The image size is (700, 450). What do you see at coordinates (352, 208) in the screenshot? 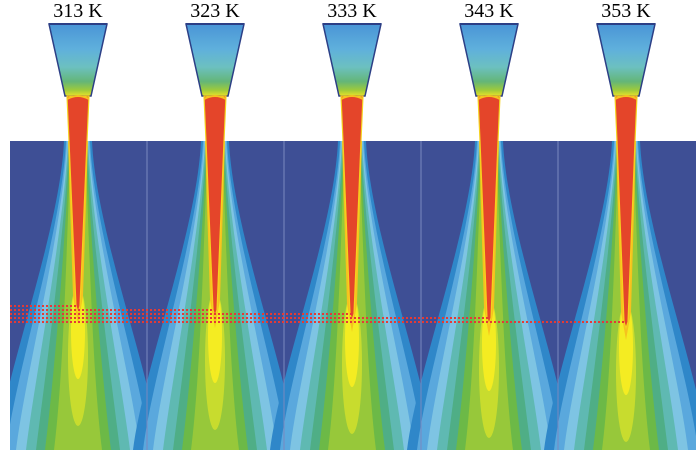
I see `liquid-core-333-k` at bounding box center [352, 208].